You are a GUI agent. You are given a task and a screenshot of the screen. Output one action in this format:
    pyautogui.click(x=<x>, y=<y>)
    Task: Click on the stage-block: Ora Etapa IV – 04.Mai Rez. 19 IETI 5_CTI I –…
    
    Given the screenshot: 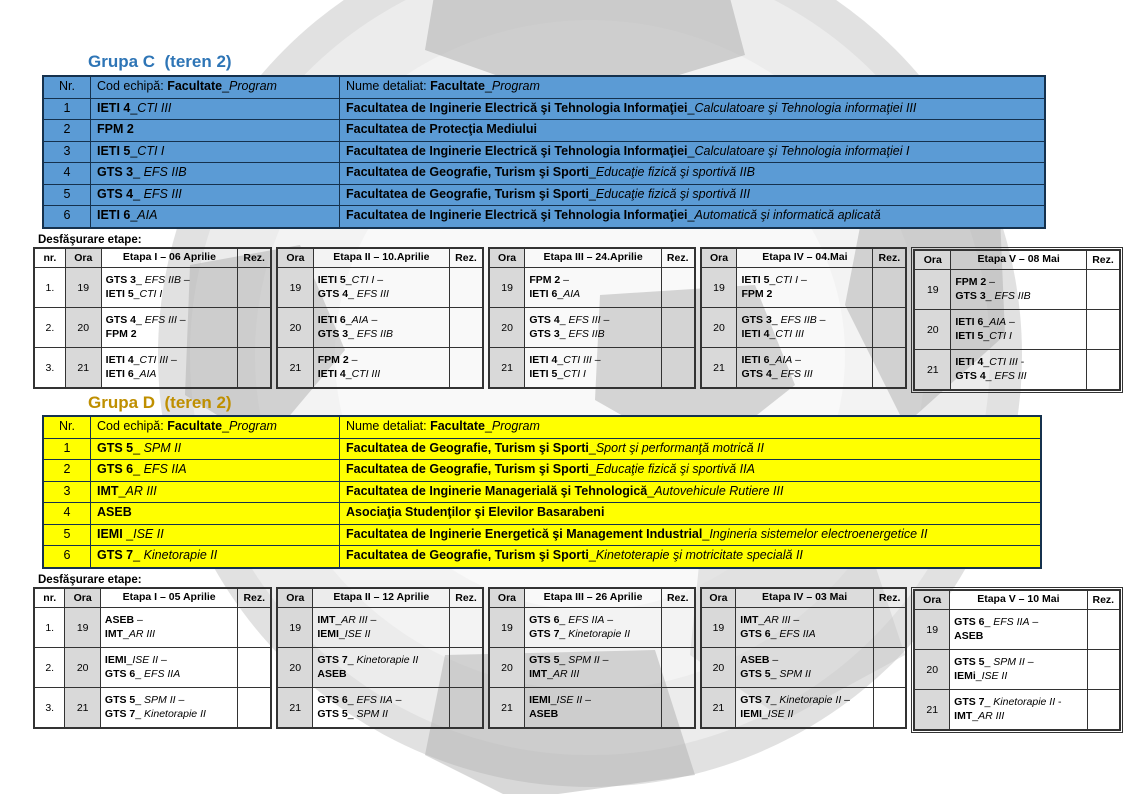 What is the action you would take?
    pyautogui.click(x=803, y=318)
    